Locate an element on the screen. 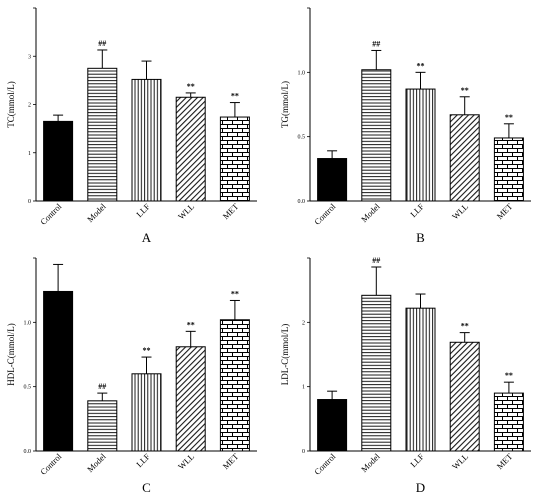 The width and height of the screenshot is (550, 501). panel-caption: A is located at coordinates (147, 237).